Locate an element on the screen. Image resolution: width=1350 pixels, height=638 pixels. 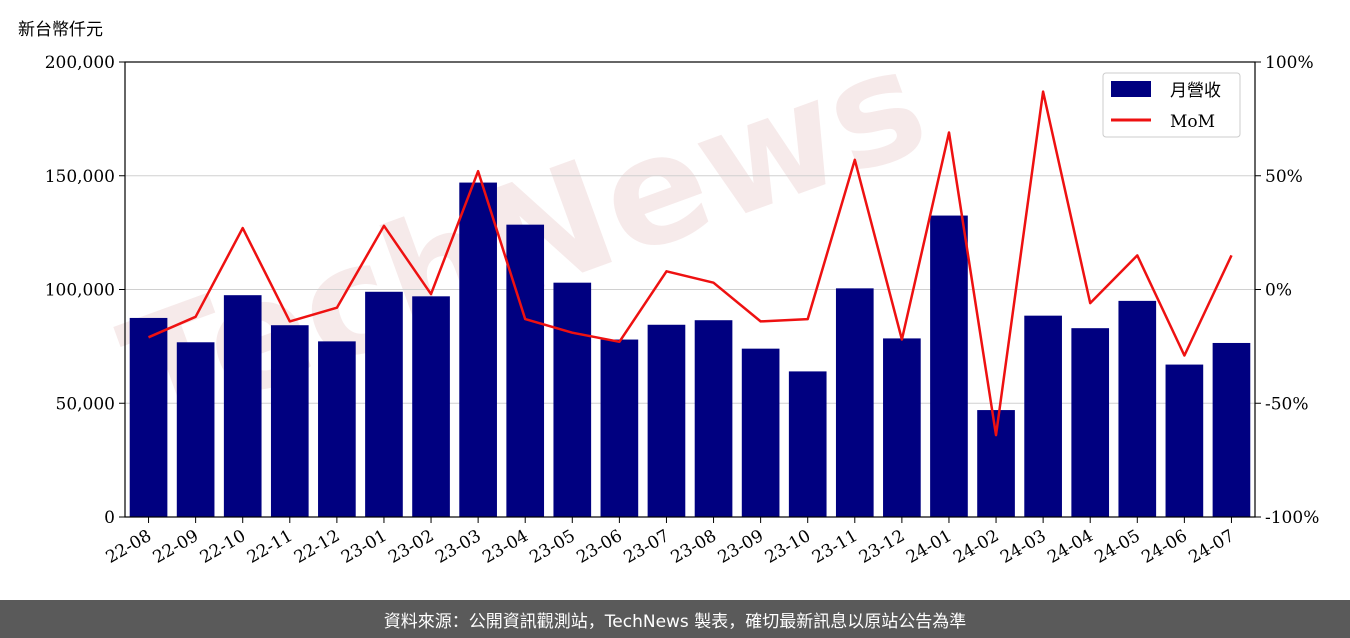
x-tick-label-23-05: 23-05 is located at coordinates (552, 547).